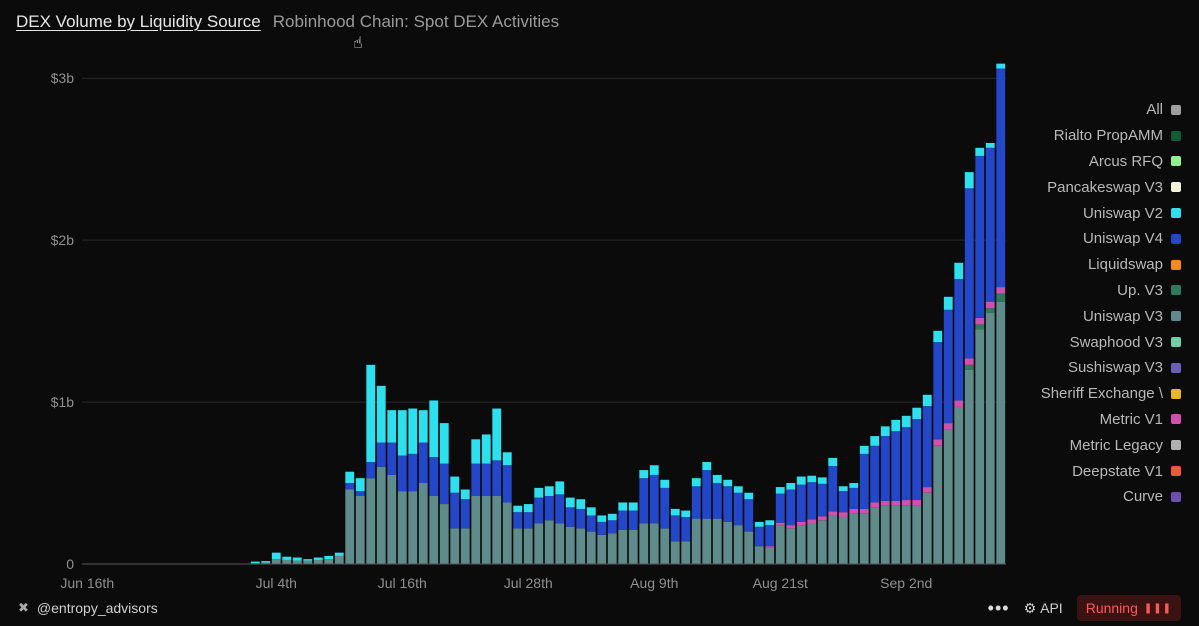  What do you see at coordinates (1114, 187) in the screenshot?
I see `legend-item: Pancakeswap V3` at bounding box center [1114, 187].